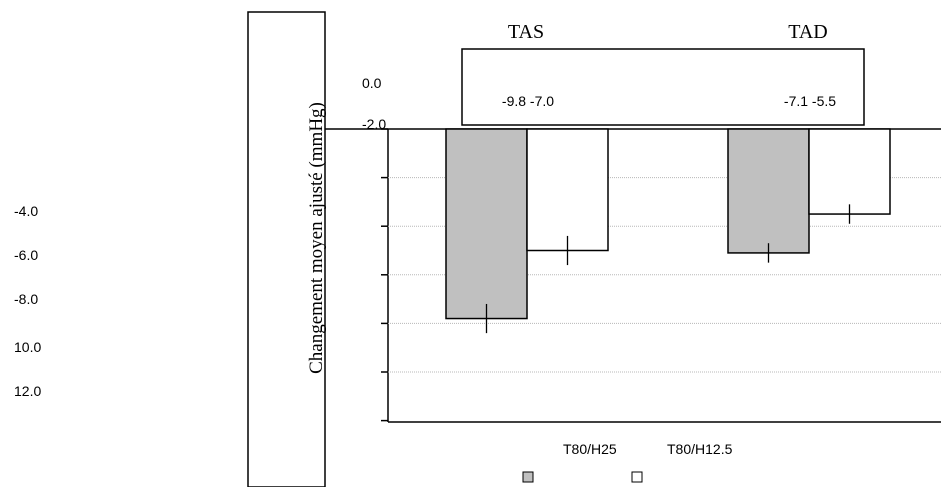 The width and height of the screenshot is (941, 487). What do you see at coordinates (26, 255) in the screenshot?
I see `y-tick-label: -6.0` at bounding box center [26, 255].